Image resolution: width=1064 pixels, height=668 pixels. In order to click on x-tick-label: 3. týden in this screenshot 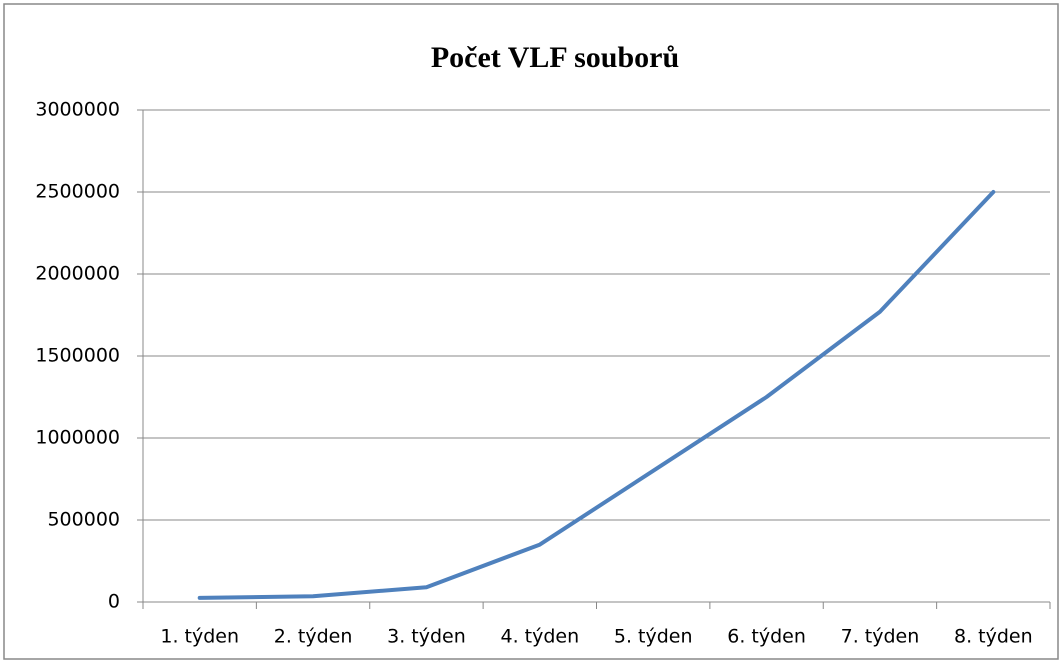, I will do `click(426, 637)`.